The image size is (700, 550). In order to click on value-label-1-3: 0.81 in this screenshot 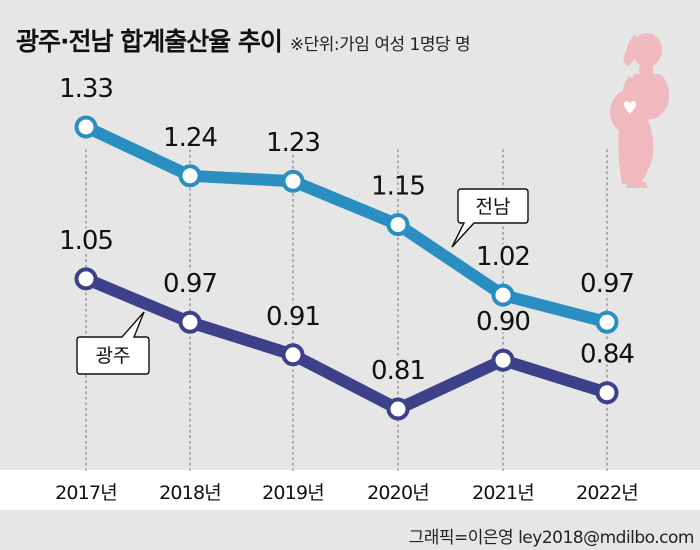, I will do `click(398, 371)`.